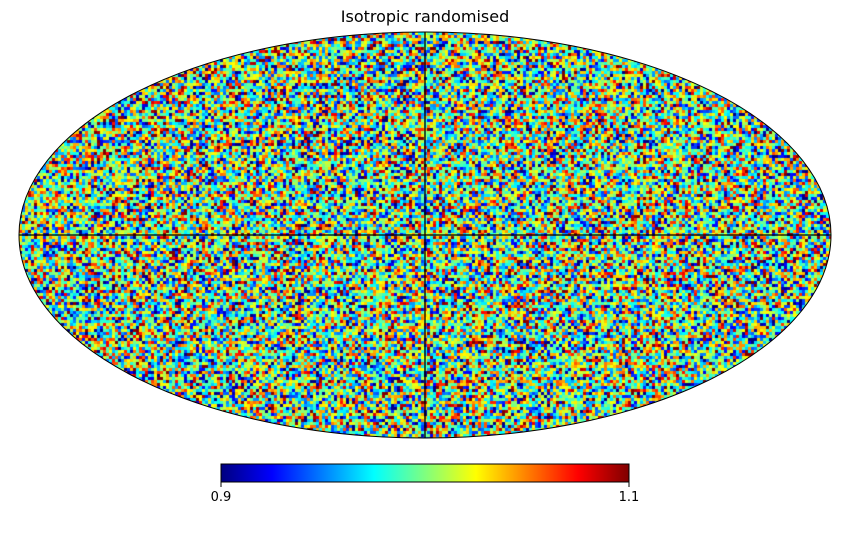  Describe the element at coordinates (221, 497) in the screenshot. I see `colorbar-label-min: 0.9` at that location.